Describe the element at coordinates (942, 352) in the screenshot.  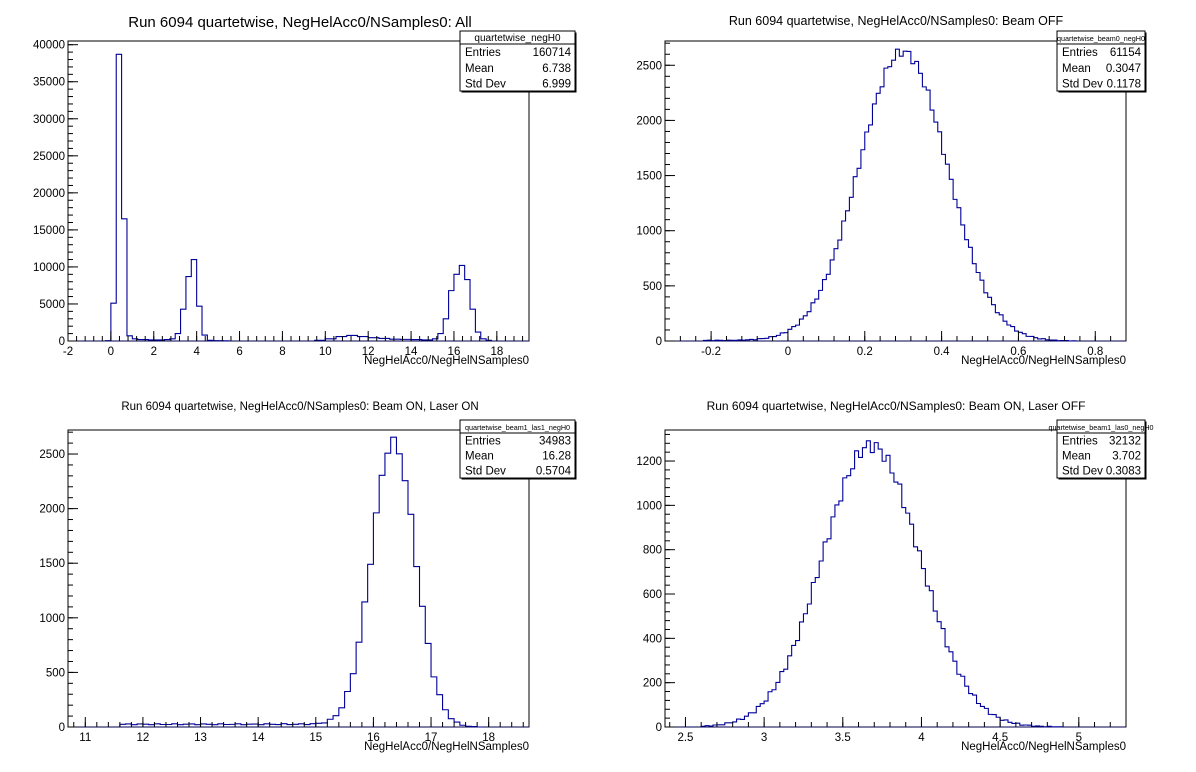
I see `x-tick-label: 0.4` at that location.